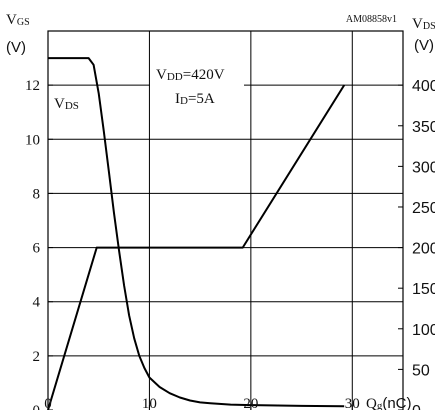 The height and width of the screenshot is (410, 435). I want to click on y-right-tick-label: 350, so click(423, 127).